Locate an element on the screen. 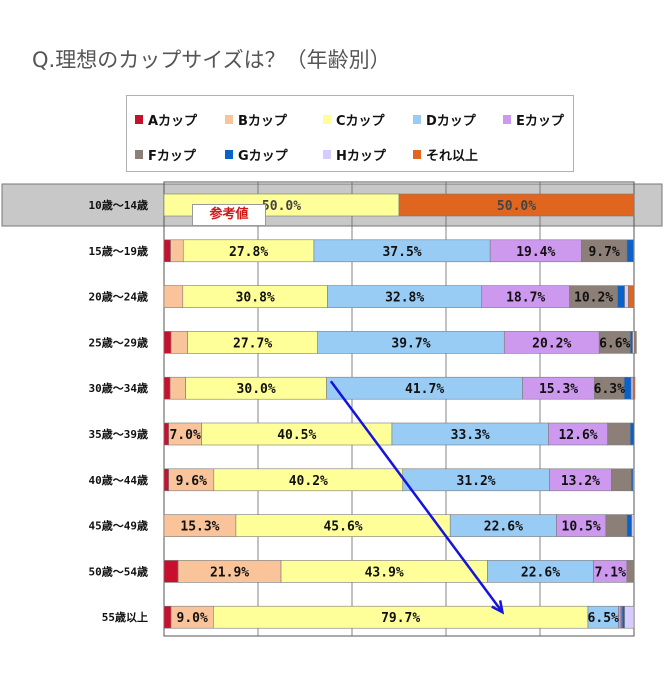  legend-label: Eカップ is located at coordinates (540, 121).